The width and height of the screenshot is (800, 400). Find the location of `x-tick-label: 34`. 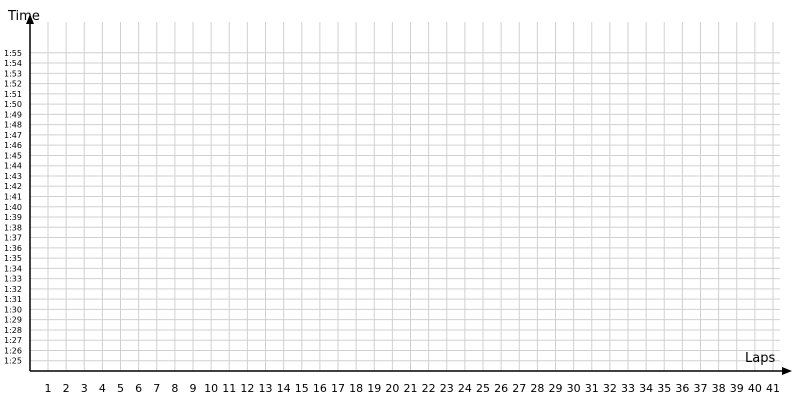

x-tick-label: 34 is located at coordinates (646, 388).